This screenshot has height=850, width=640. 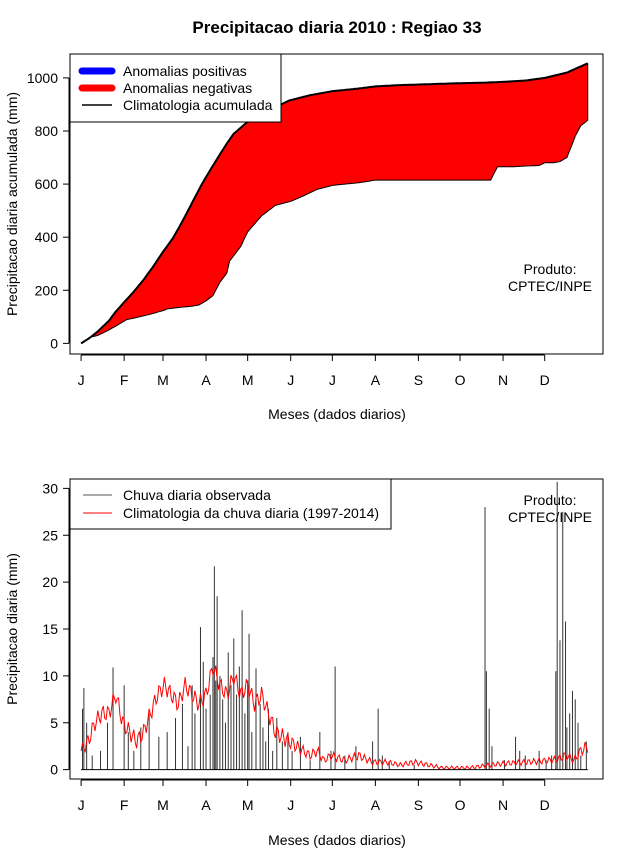 What do you see at coordinates (334, 718) in the screenshot?
I see `daily-climatology-line` at bounding box center [334, 718].